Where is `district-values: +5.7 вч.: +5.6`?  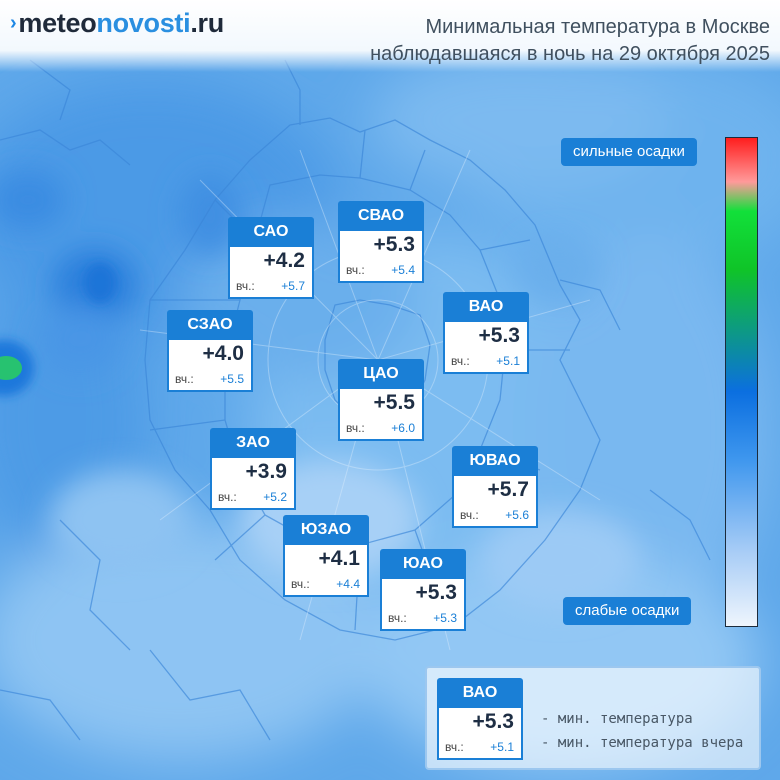
district-values: +5.7 вч.: +5.6 is located at coordinates (495, 502).